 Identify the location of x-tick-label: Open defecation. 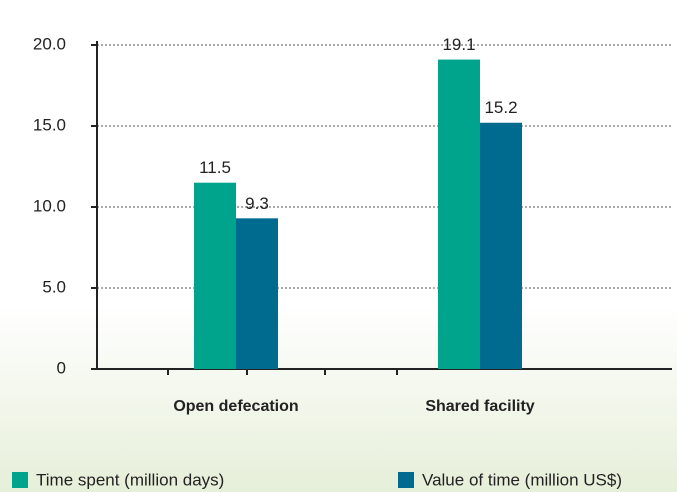
(235, 406).